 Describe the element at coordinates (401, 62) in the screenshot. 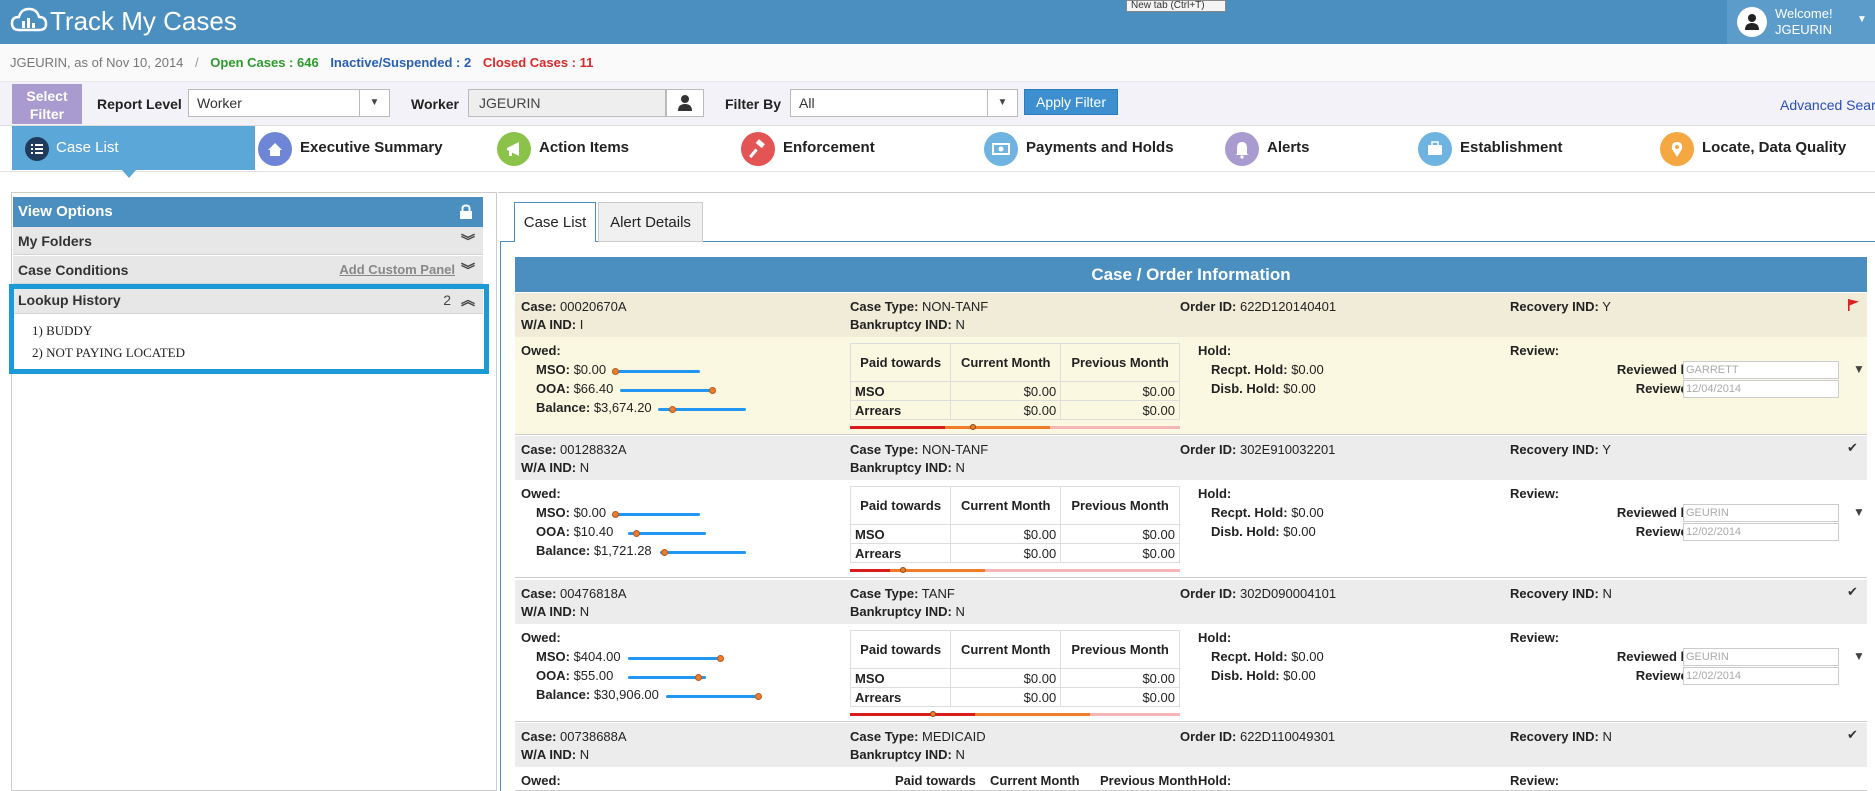

I see `inactive-cases-count: Inactive/Suspended : 2` at that location.